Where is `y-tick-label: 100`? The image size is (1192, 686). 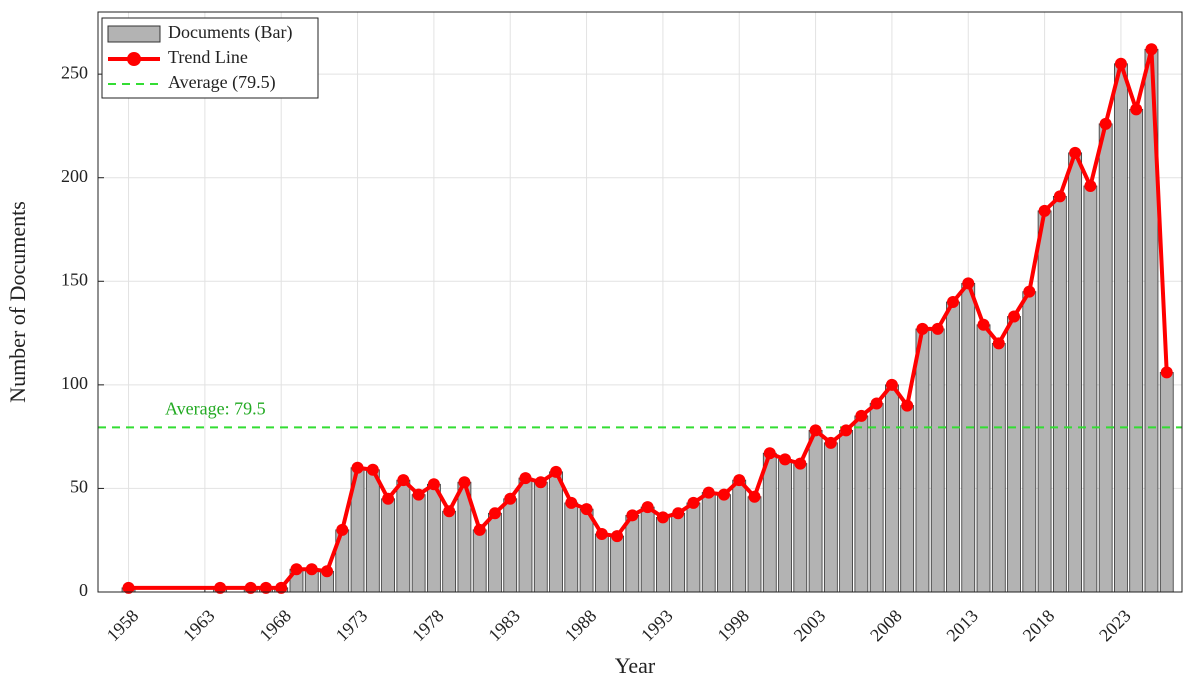
y-tick-label: 100 is located at coordinates (74, 383).